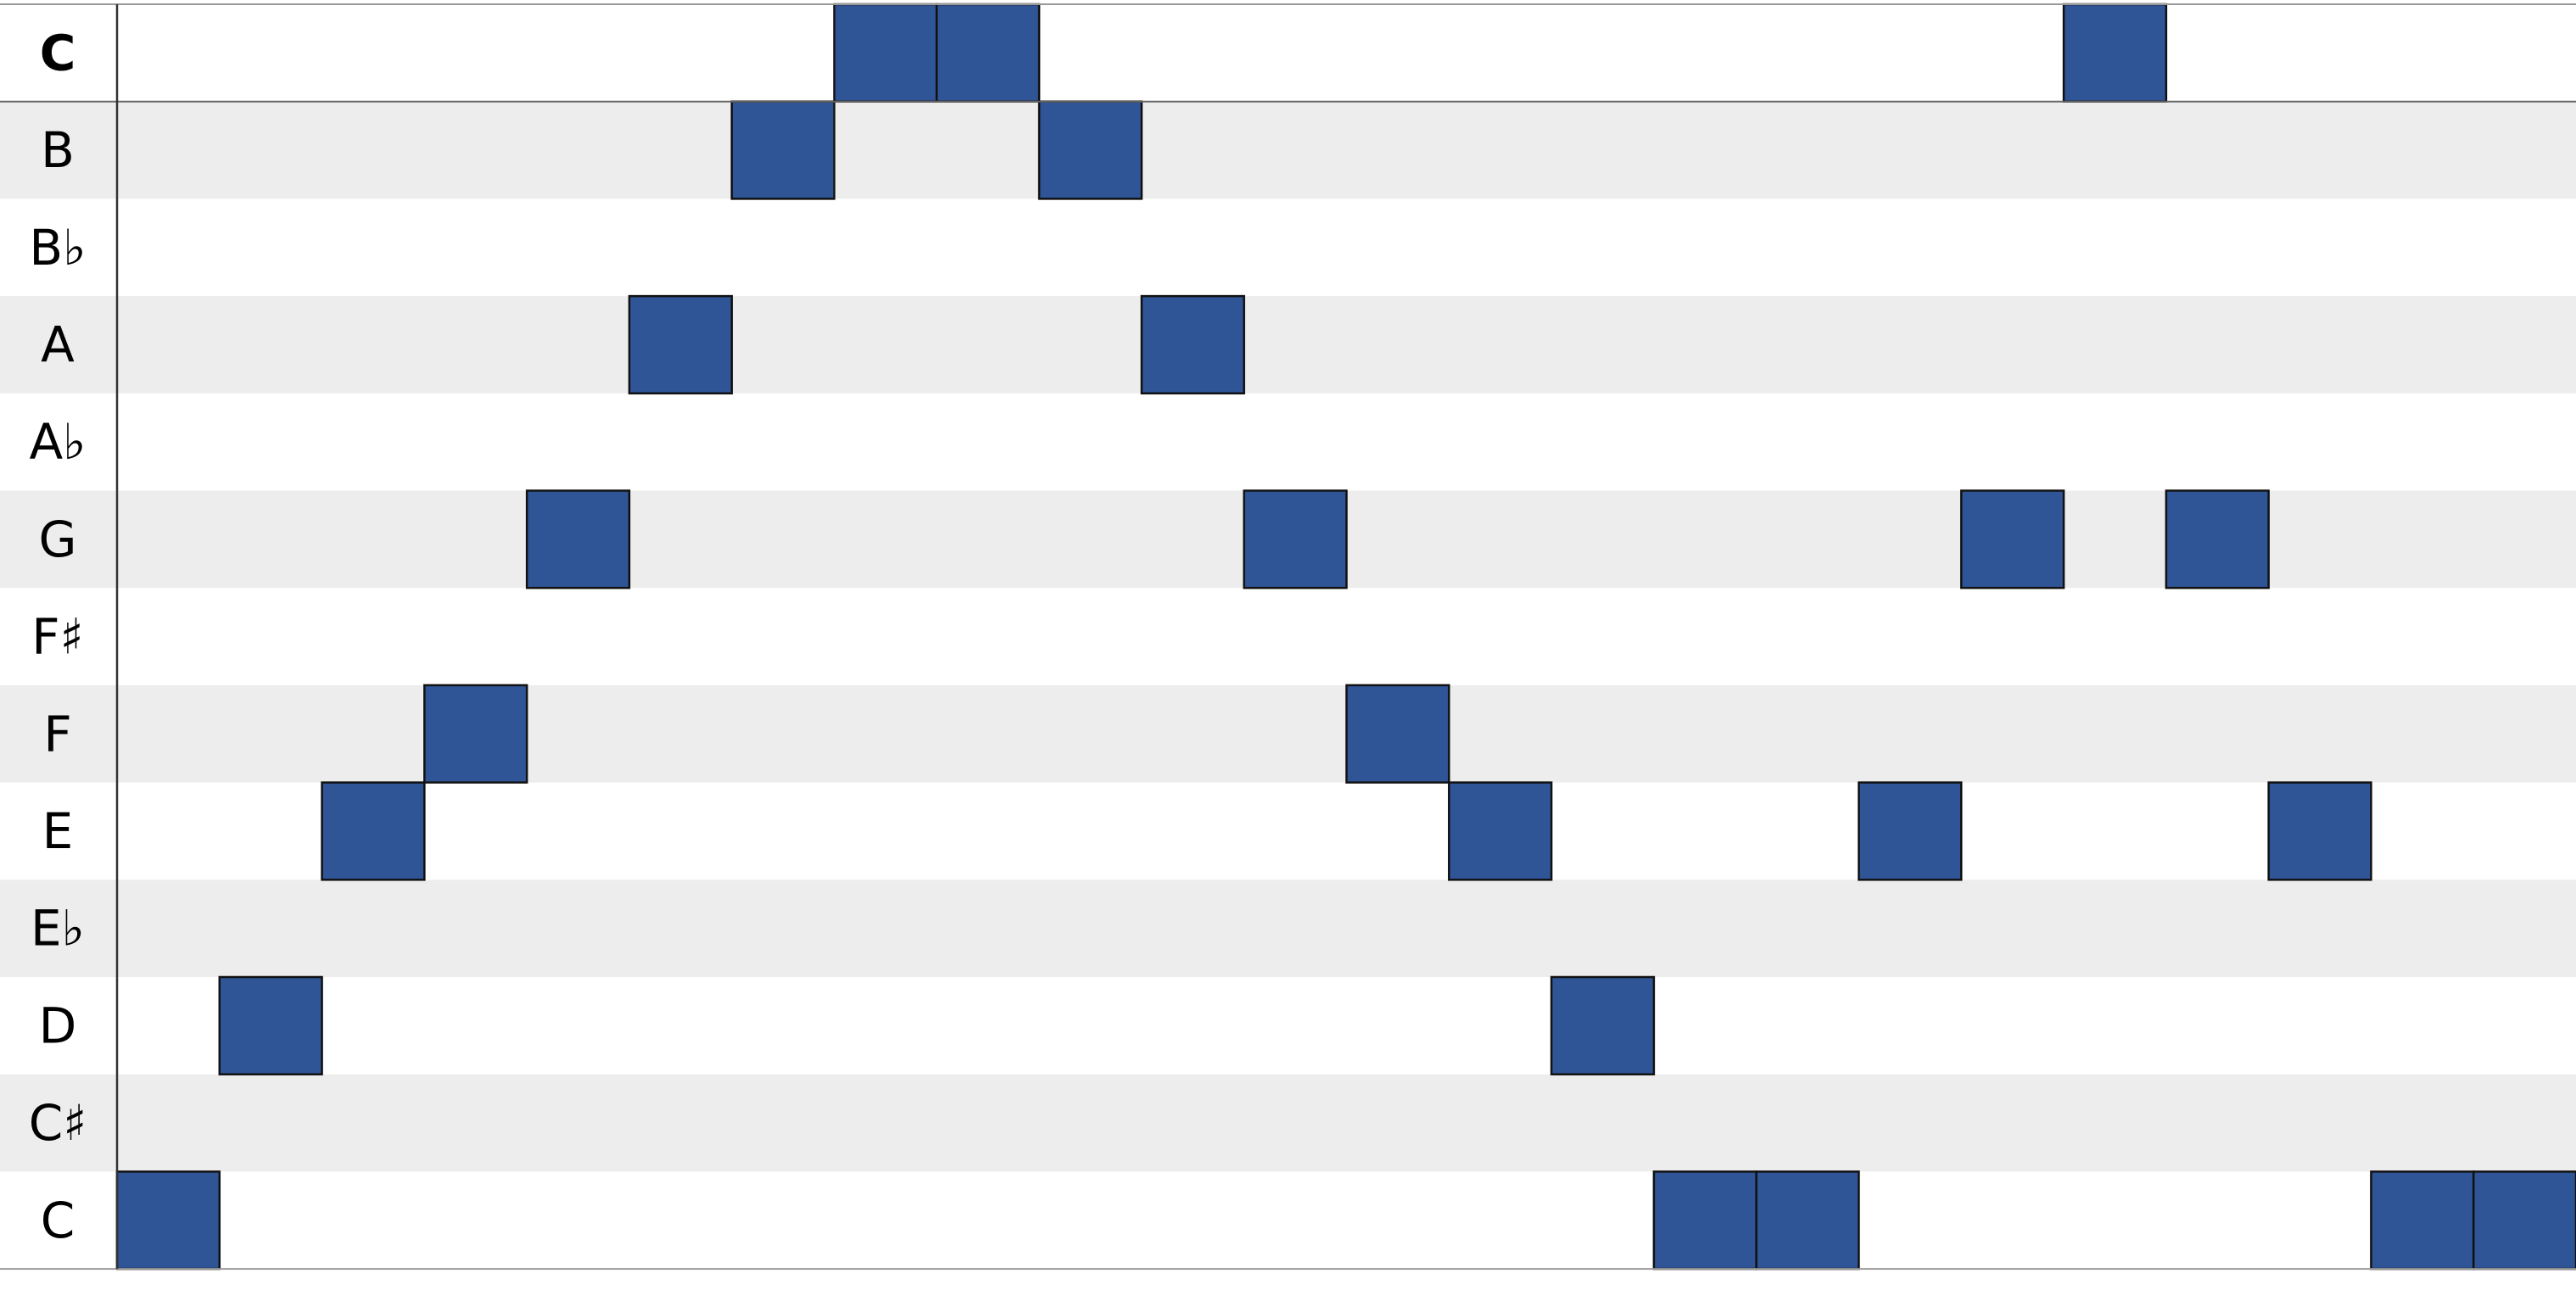 This screenshot has height=1290, width=2576. I want to click on note-labels: CBB♭AA♭GF♯FEE♭DC♯C, so click(58, 636).